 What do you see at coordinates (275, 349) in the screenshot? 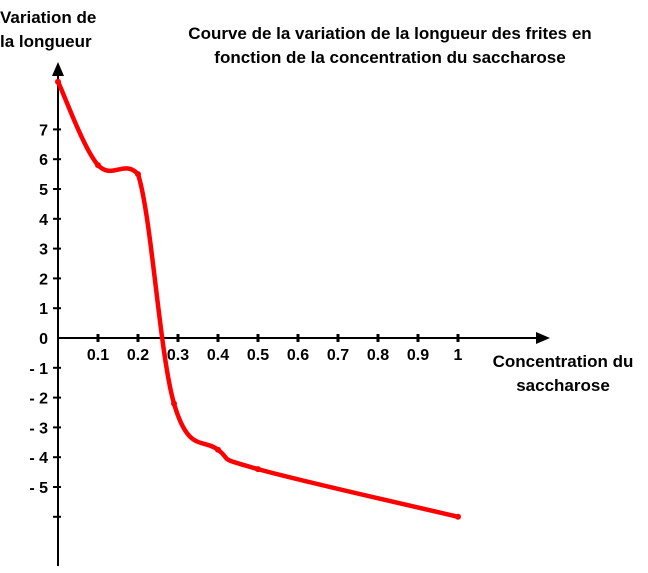
I see `x-ticks: 0.1 0.2 0.3 0.4 0.5 0.6 0.7 0.8 0.9 1` at bounding box center [275, 349].